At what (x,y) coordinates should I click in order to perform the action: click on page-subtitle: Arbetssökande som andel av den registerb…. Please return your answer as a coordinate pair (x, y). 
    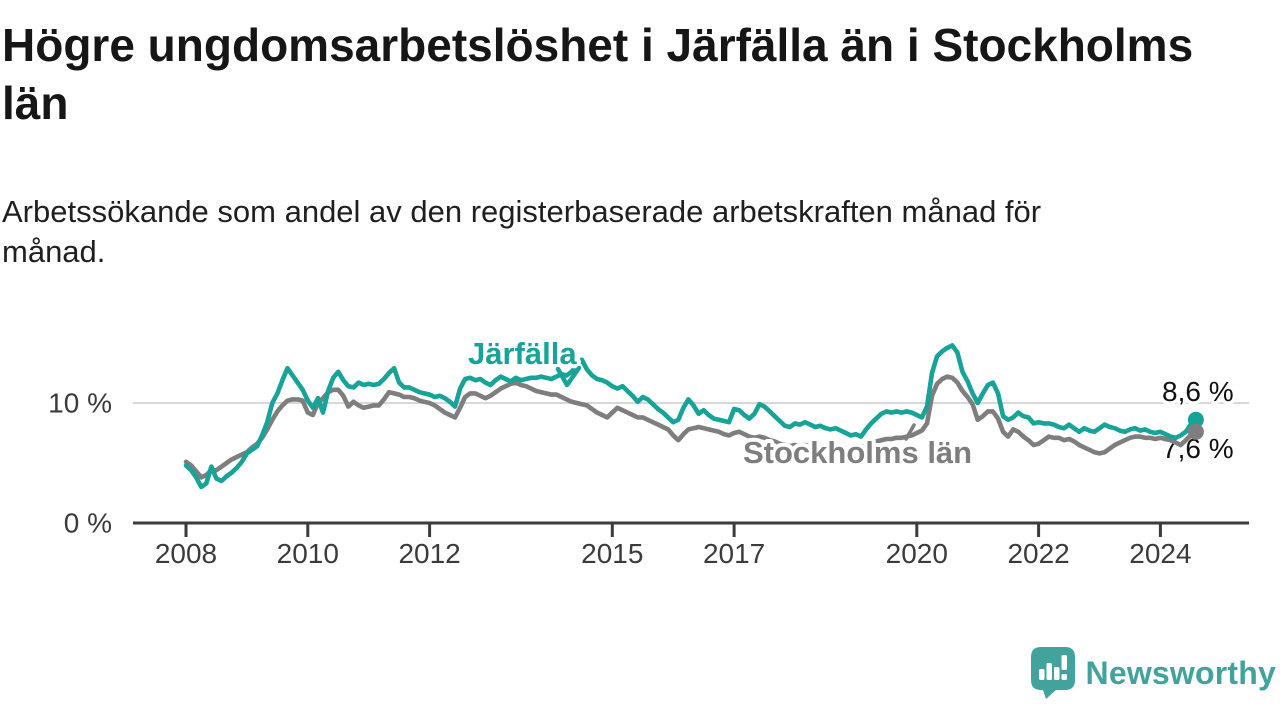
    Looking at the image, I should click on (612, 232).